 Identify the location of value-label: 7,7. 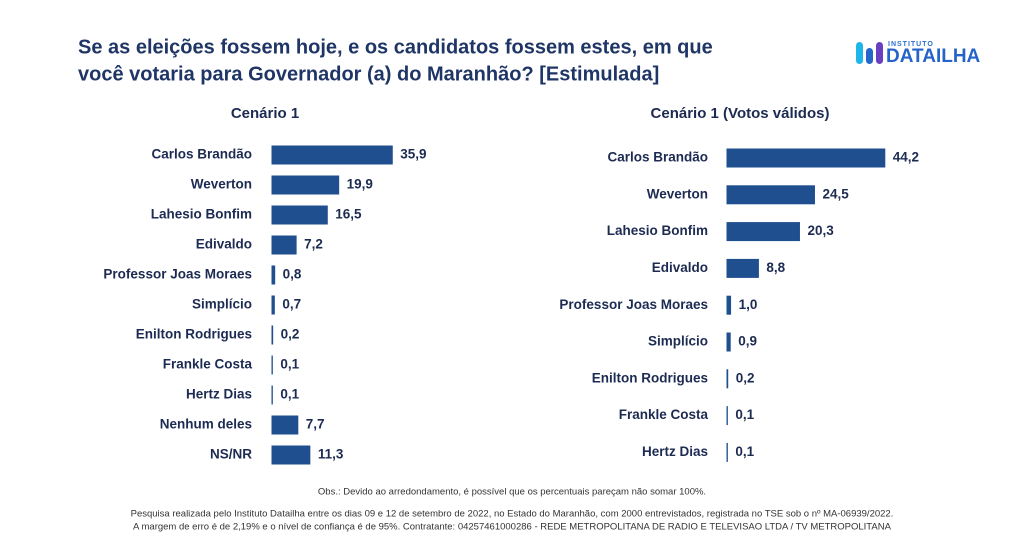
(315, 424).